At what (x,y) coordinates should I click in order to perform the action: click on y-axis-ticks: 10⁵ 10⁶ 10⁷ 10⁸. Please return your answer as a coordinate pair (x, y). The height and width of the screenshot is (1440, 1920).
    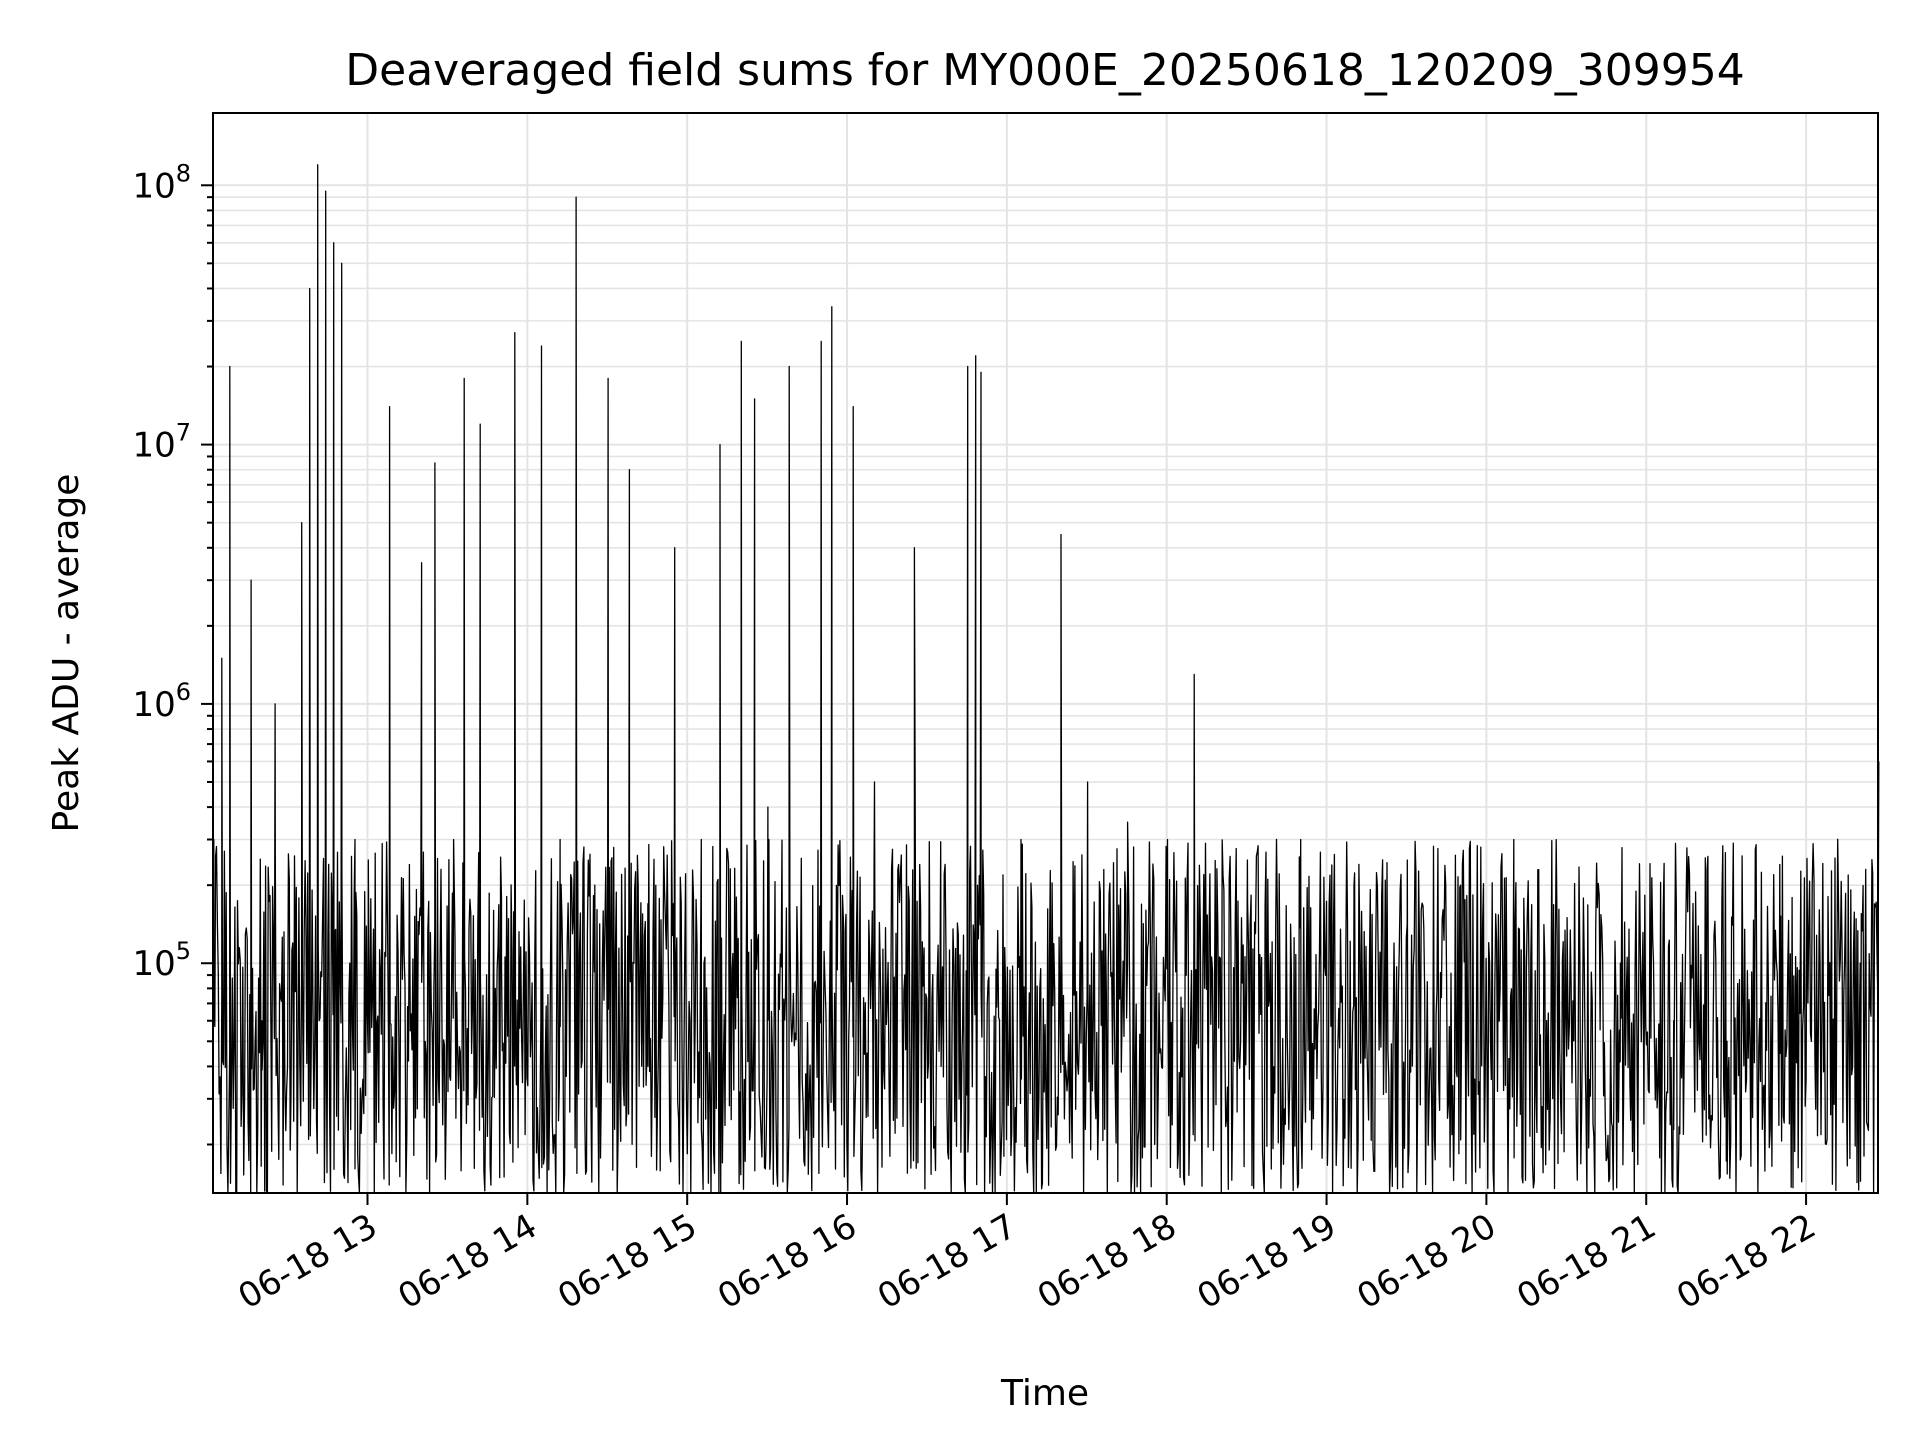
    Looking at the image, I should click on (172, 652).